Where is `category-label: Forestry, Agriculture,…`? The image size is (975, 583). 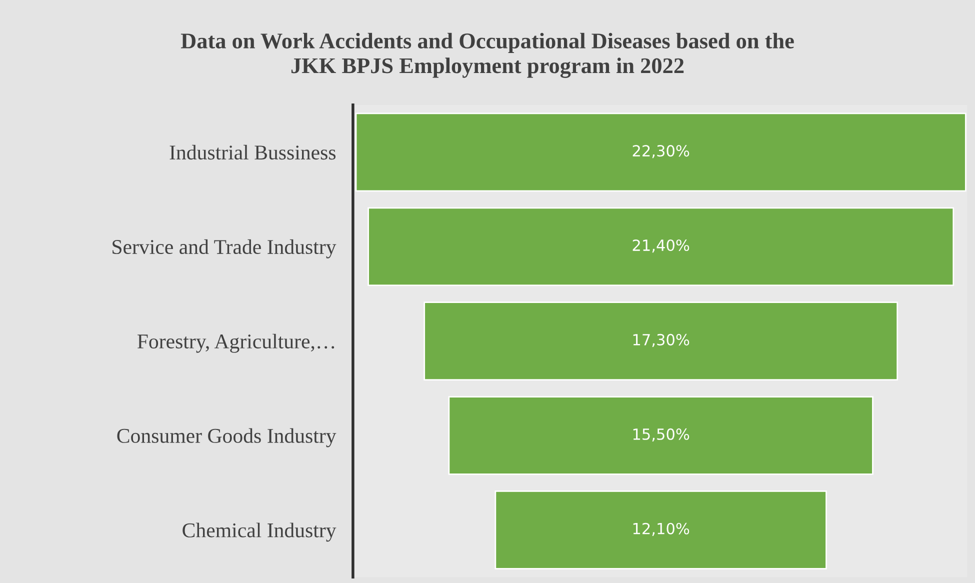 category-label: Forestry, Agriculture,… is located at coordinates (235, 343).